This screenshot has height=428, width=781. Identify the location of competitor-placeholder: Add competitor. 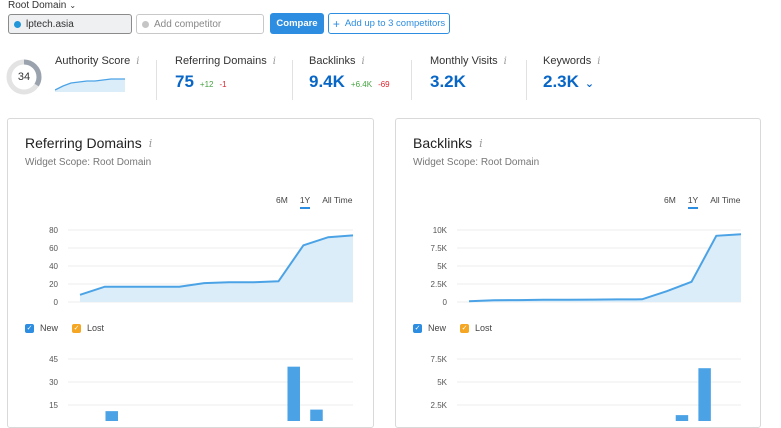
(187, 24).